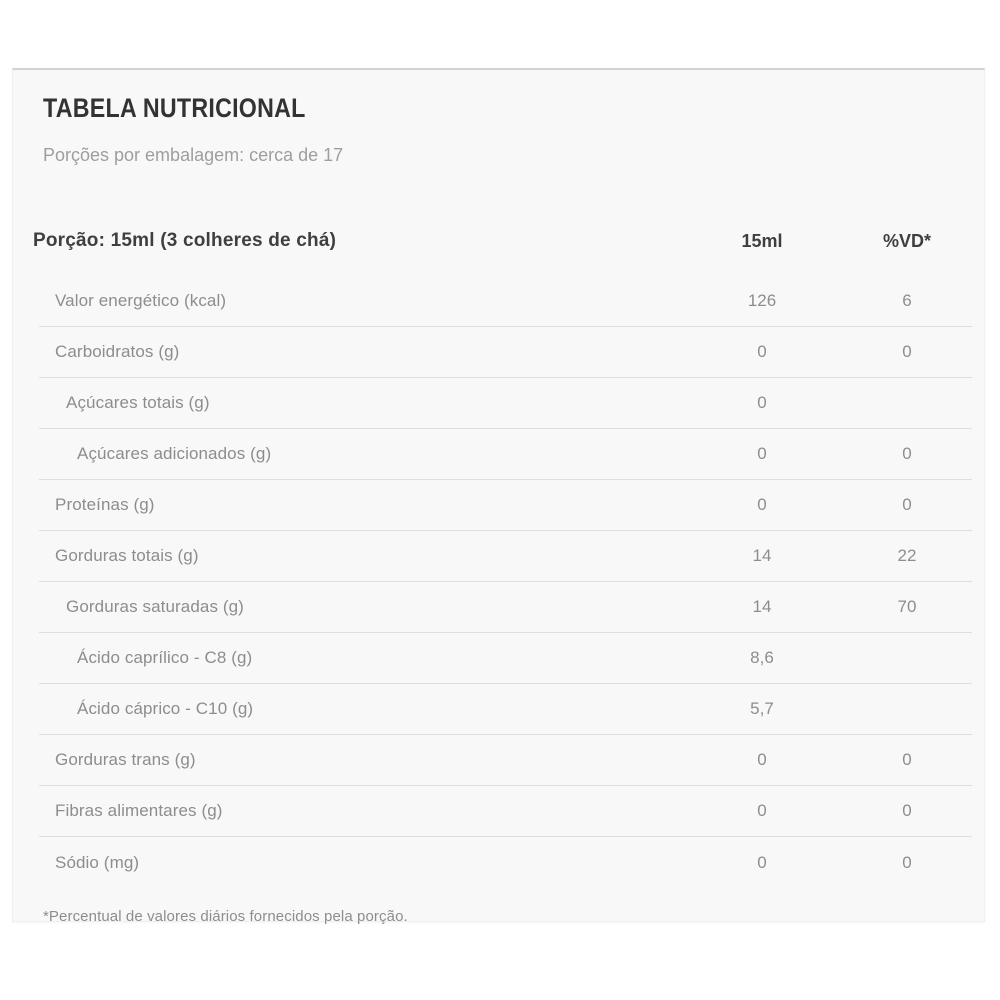 The width and height of the screenshot is (1000, 1000). Describe the element at coordinates (762, 657) in the screenshot. I see `nutrient-amount-value: 8,6` at that location.